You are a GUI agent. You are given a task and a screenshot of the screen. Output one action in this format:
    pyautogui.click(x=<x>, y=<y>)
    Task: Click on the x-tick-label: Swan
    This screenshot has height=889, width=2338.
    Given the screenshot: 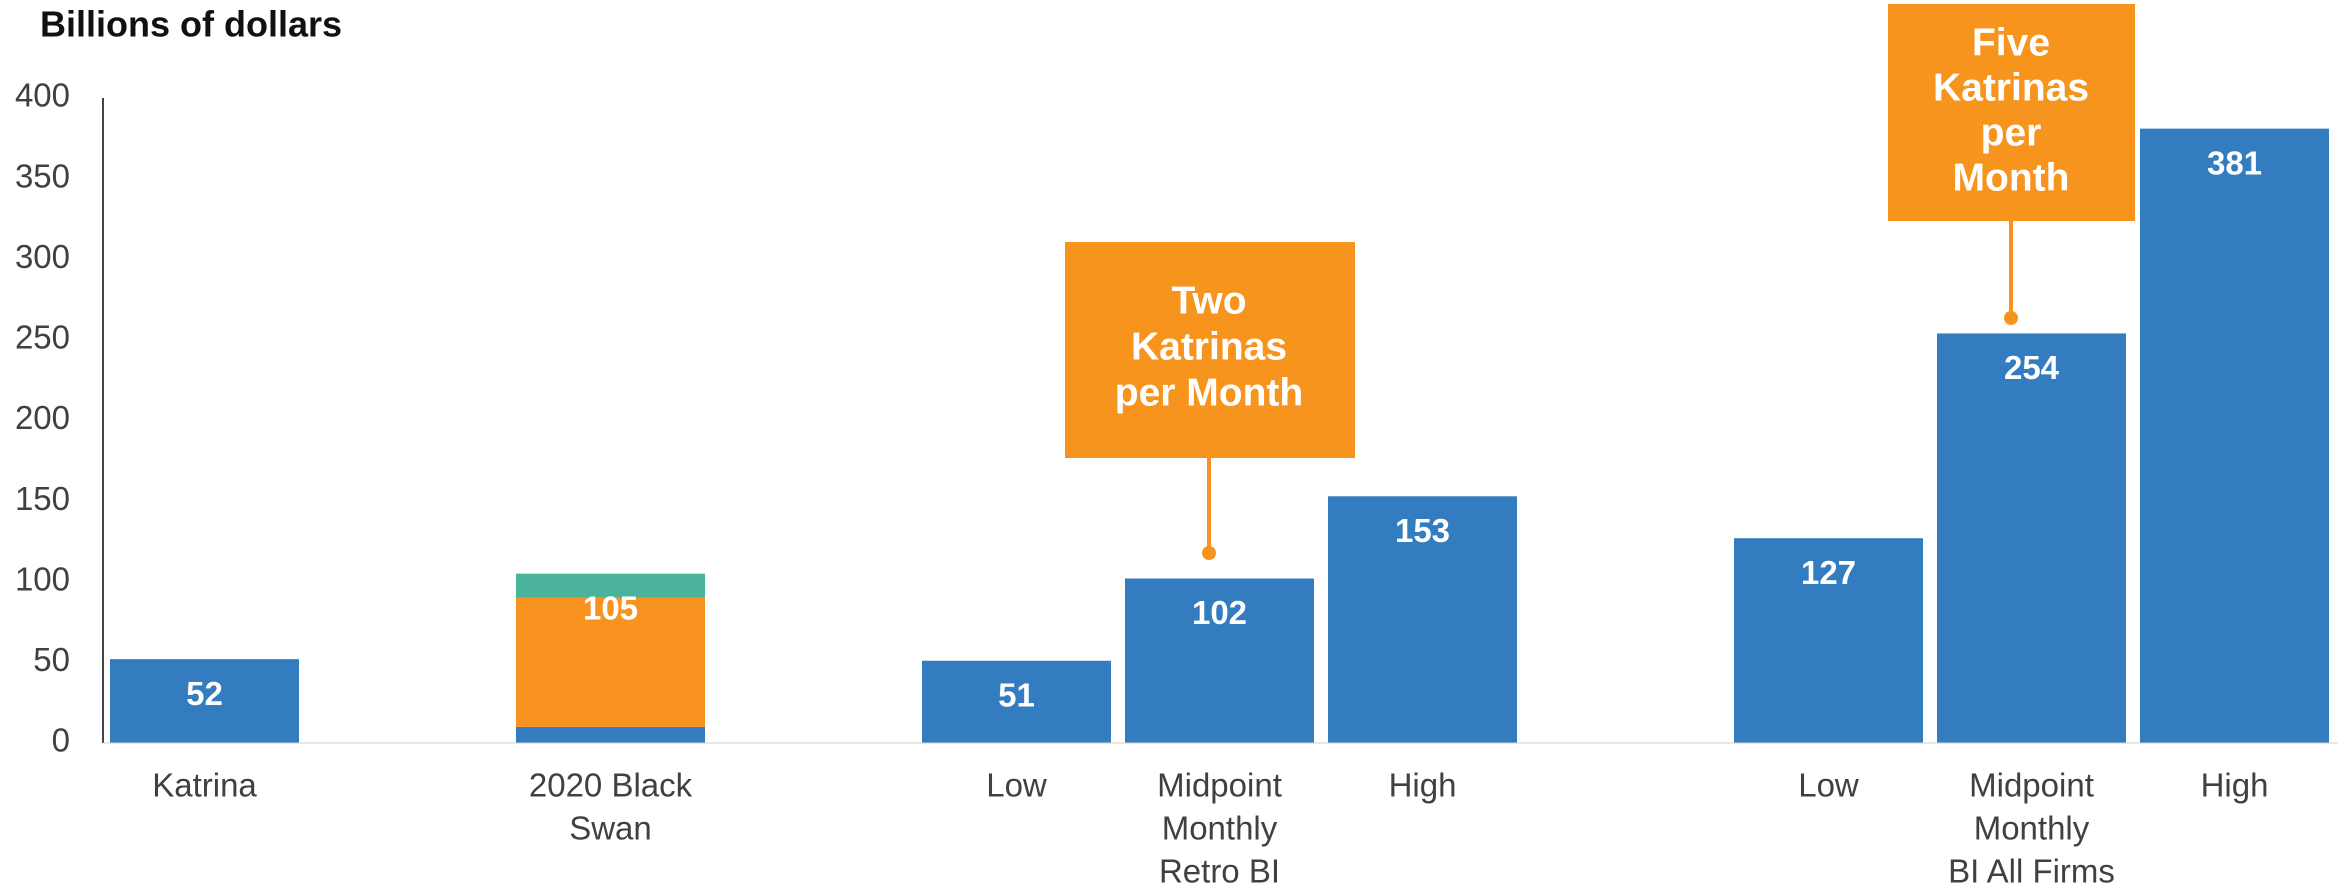 What is the action you would take?
    pyautogui.click(x=610, y=828)
    